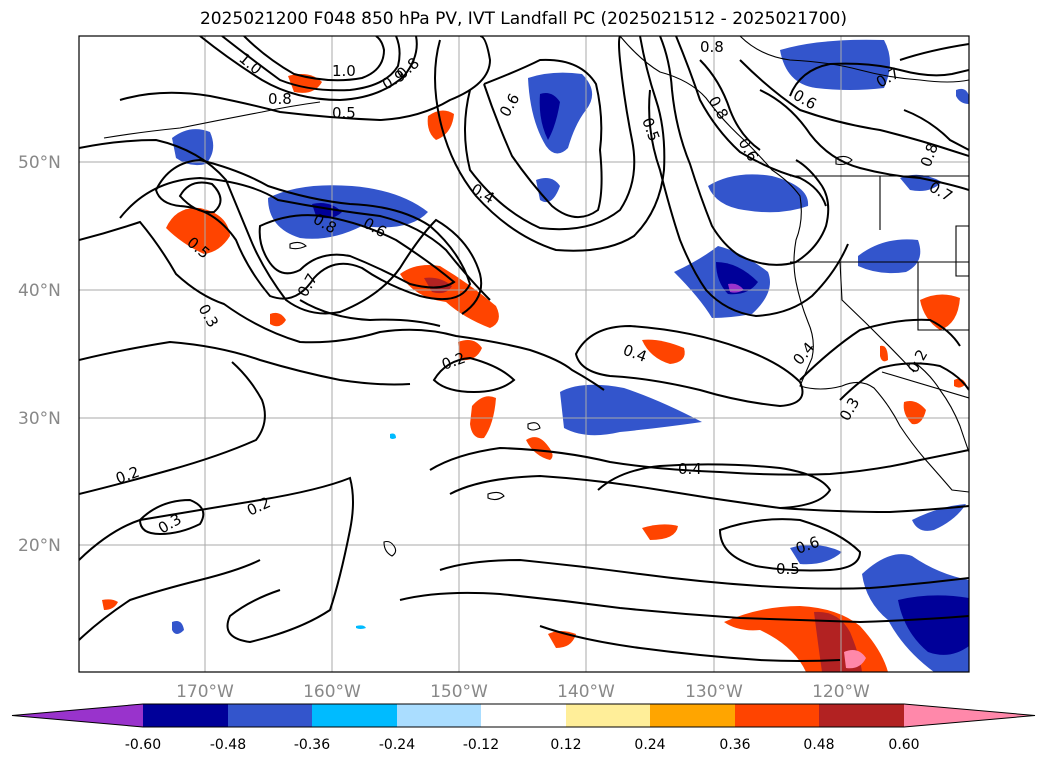 Image resolution: width=1047 pixels, height=765 pixels. Describe the element at coordinates (312, 745) in the screenshot. I see `colorbar-tick-label: -0.36` at that location.